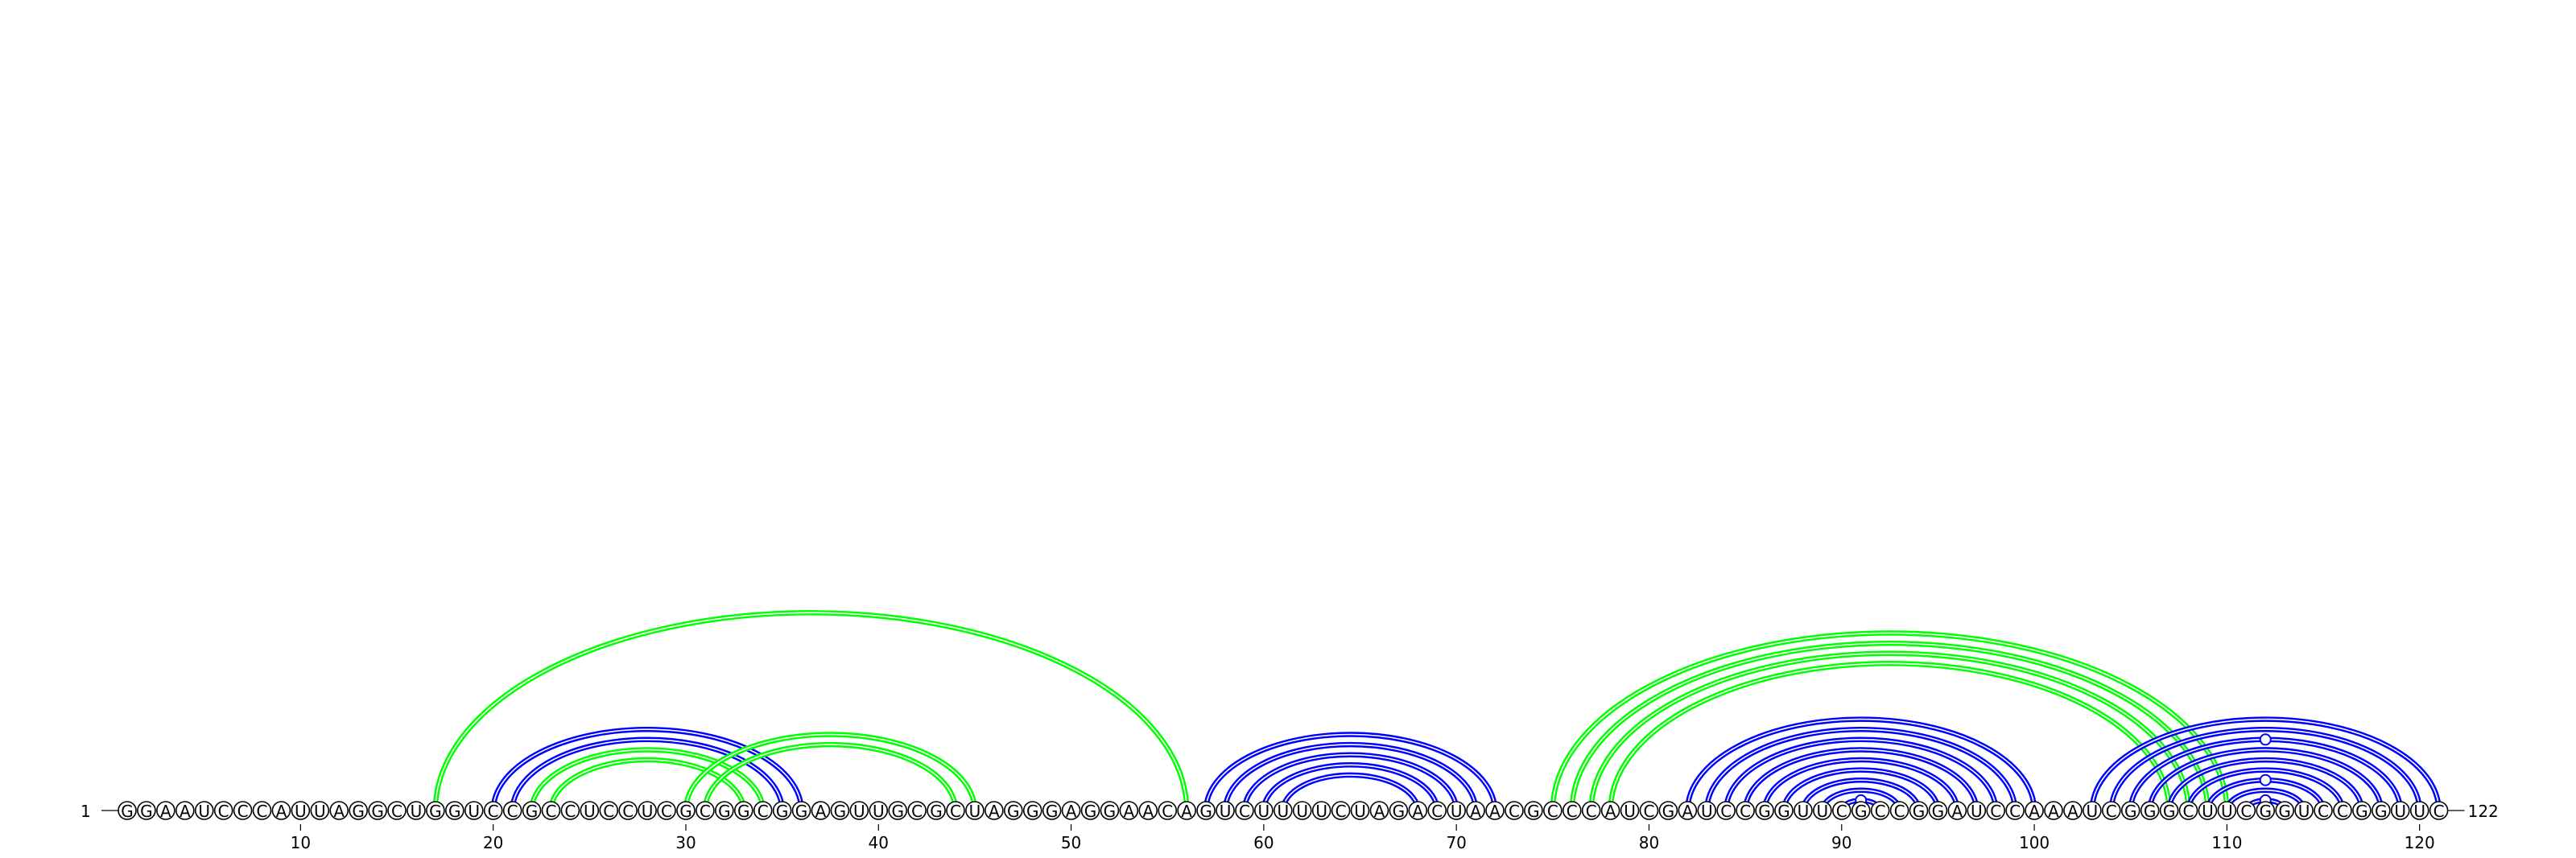 This screenshot has height=858, width=2576. What do you see at coordinates (1071, 838) in the screenshot?
I see `axis-tick: 50` at bounding box center [1071, 838].